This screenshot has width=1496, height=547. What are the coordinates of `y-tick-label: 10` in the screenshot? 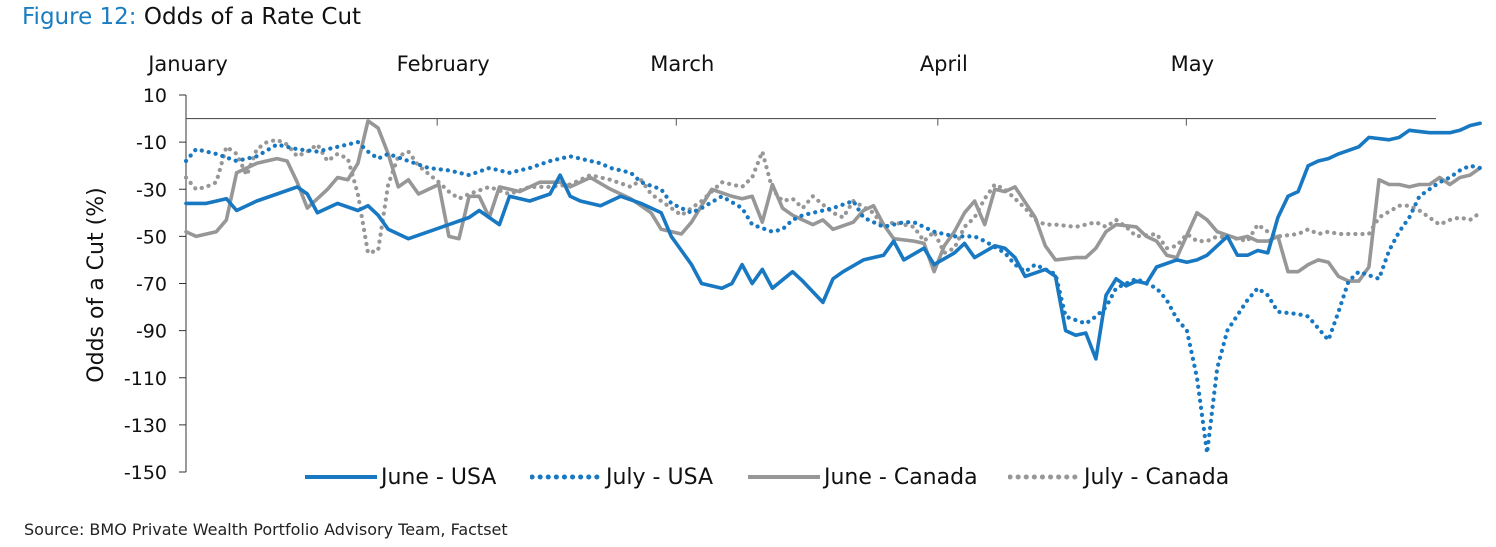 It's located at (155, 96).